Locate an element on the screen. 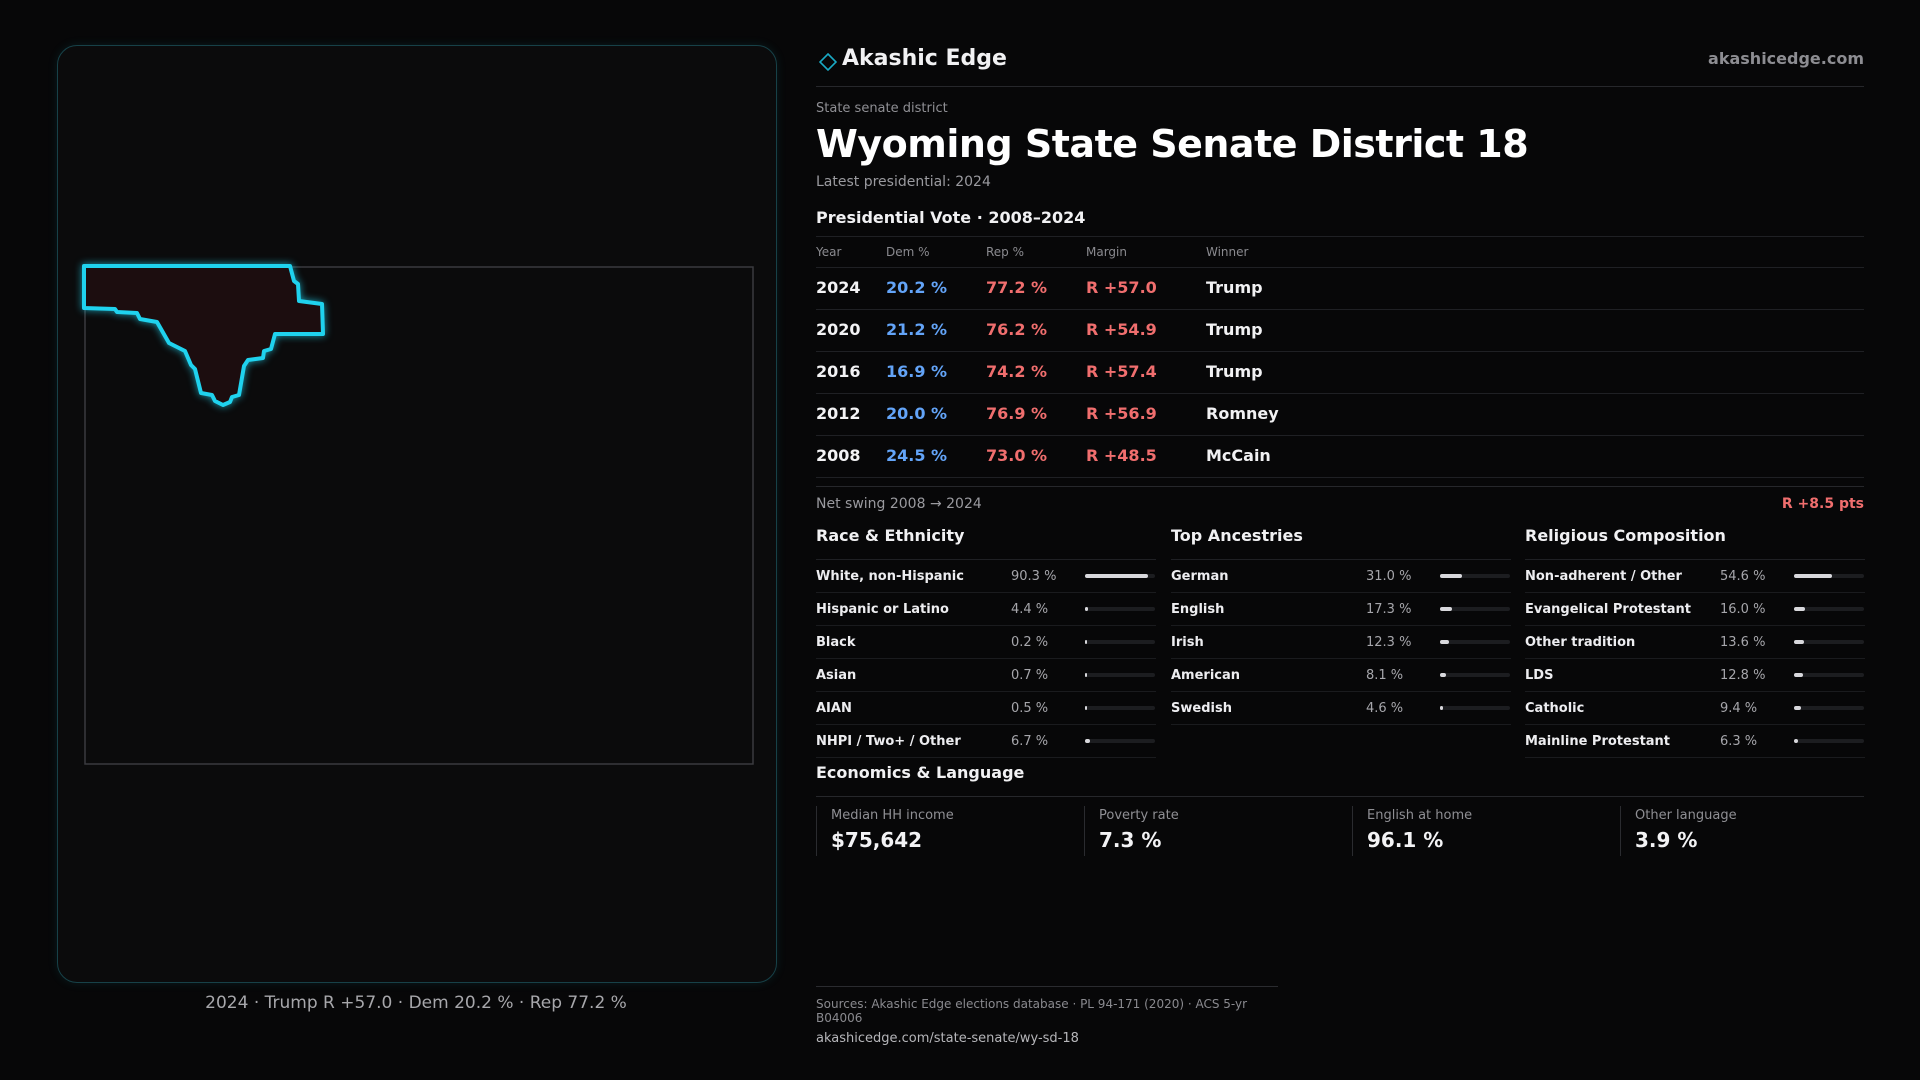  list-item: English 17.3 % is located at coordinates (1341, 609).